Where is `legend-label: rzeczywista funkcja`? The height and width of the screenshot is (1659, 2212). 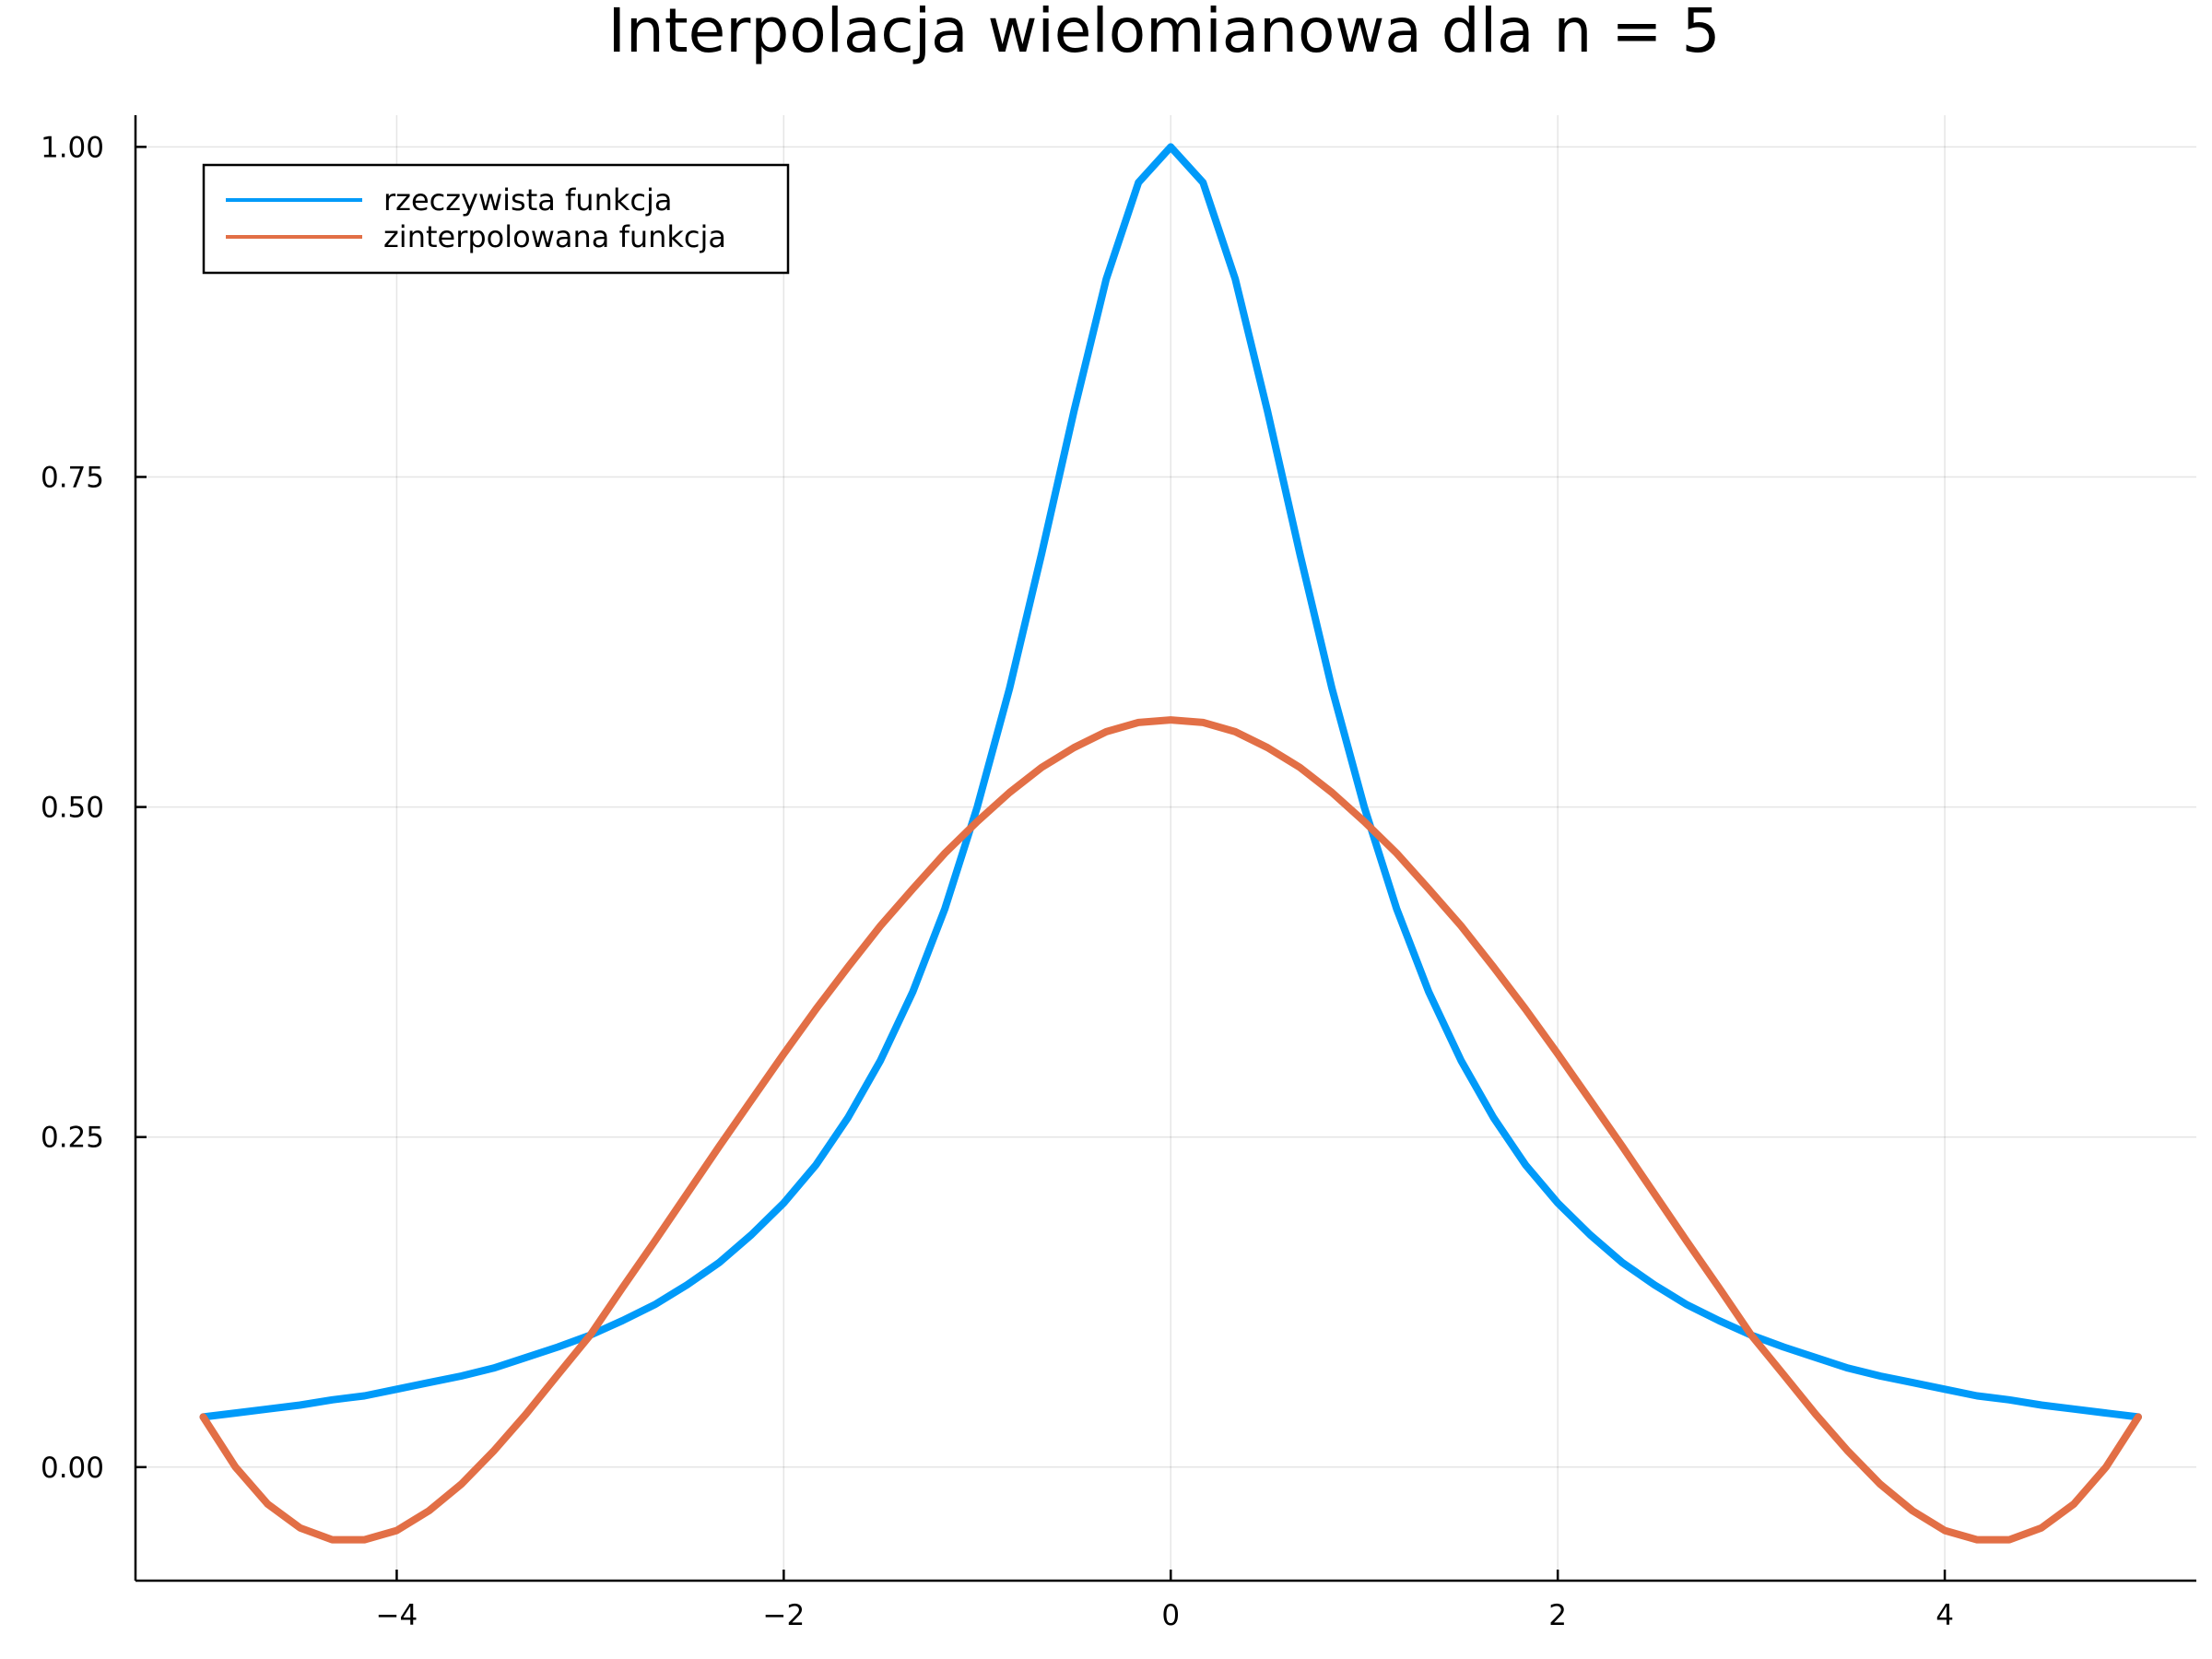
legend-label: rzeczywista funkcja is located at coordinates (527, 200).